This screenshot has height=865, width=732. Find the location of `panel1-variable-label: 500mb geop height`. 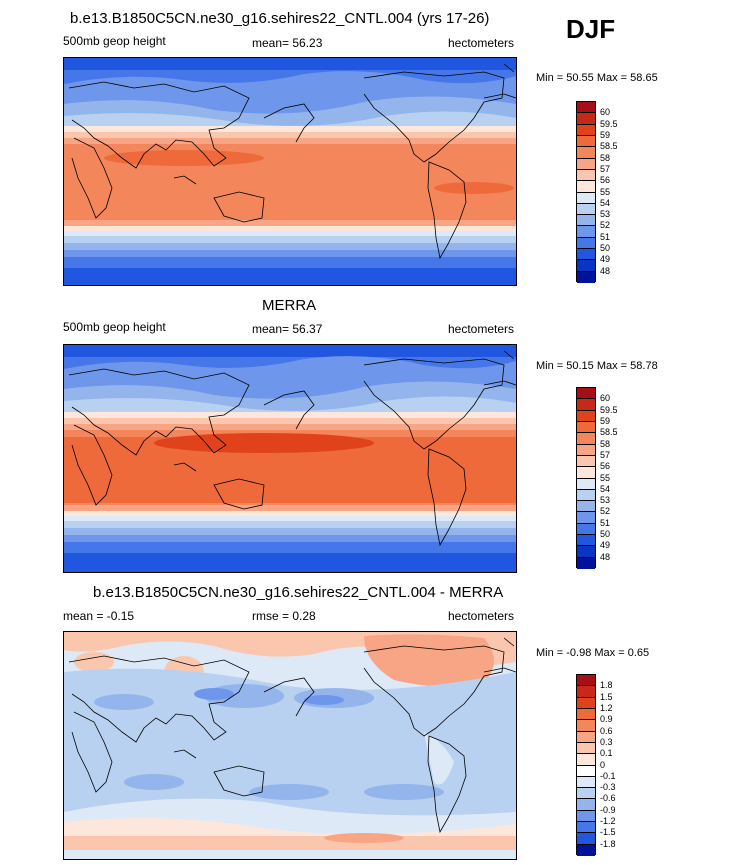

panel1-variable-label: 500mb geop height is located at coordinates (114, 41).